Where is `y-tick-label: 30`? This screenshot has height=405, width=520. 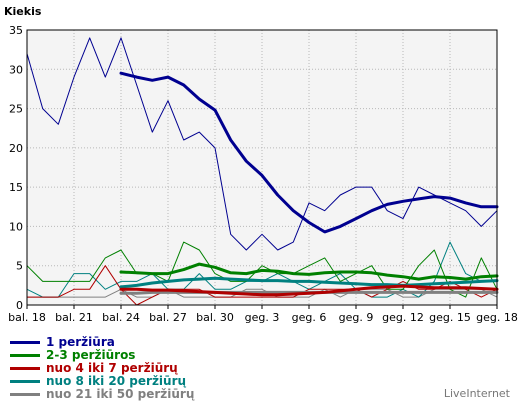 y-tick-label: 30 is located at coordinates (16, 69).